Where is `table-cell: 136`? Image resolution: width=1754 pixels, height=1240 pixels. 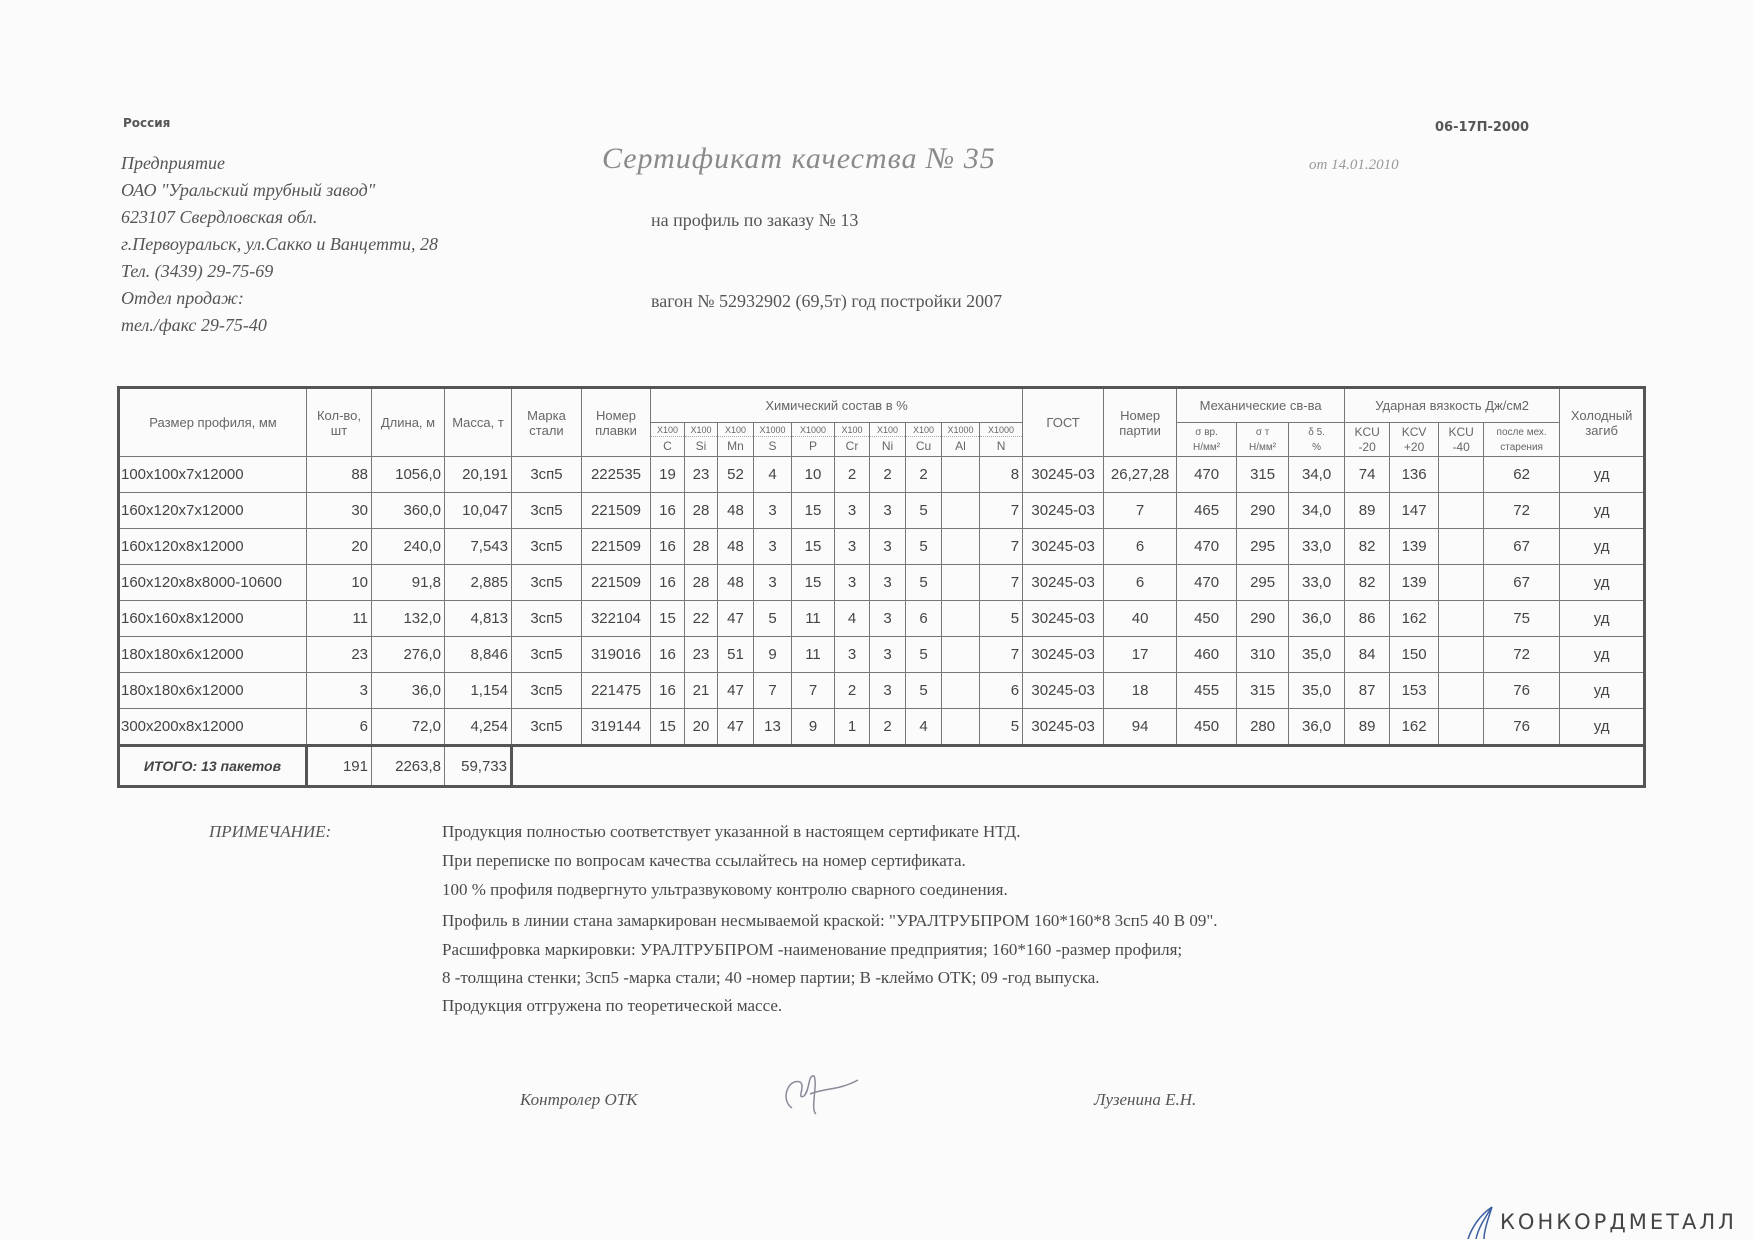 table-cell: 136 is located at coordinates (1414, 474).